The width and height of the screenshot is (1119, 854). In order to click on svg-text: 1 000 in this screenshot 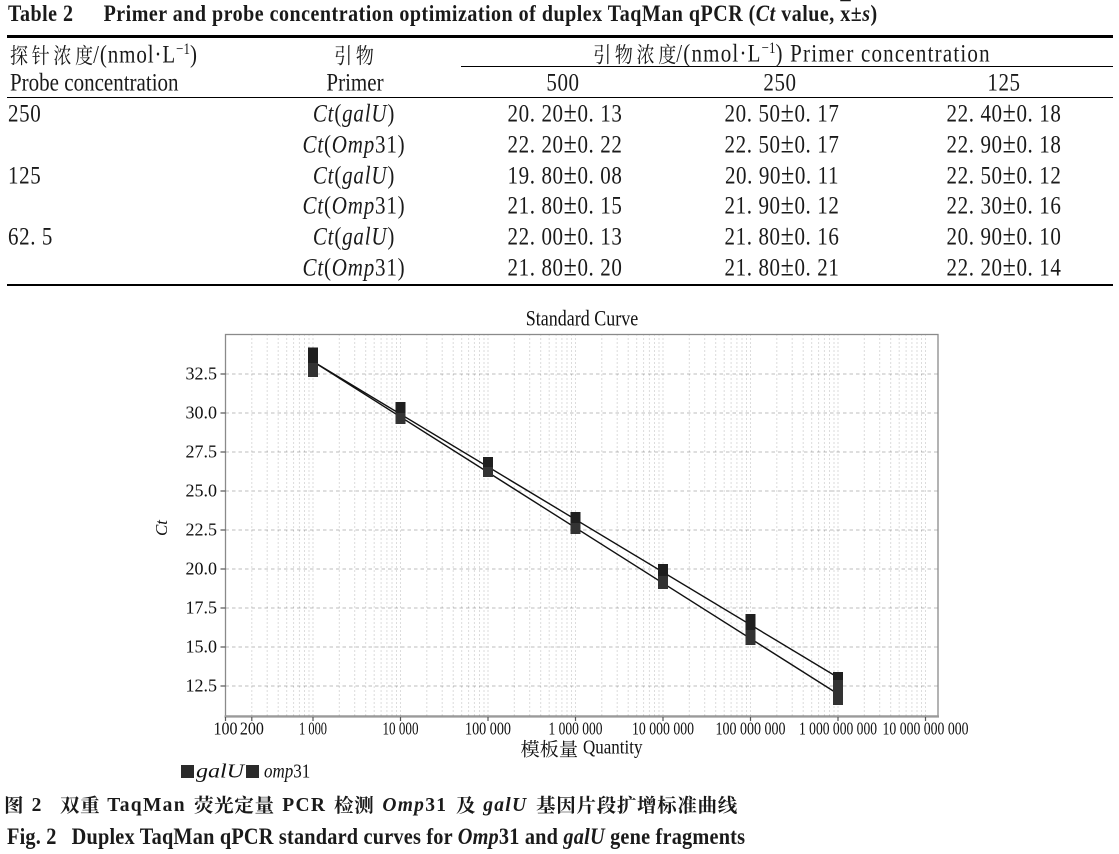, I will do `click(313, 728)`.